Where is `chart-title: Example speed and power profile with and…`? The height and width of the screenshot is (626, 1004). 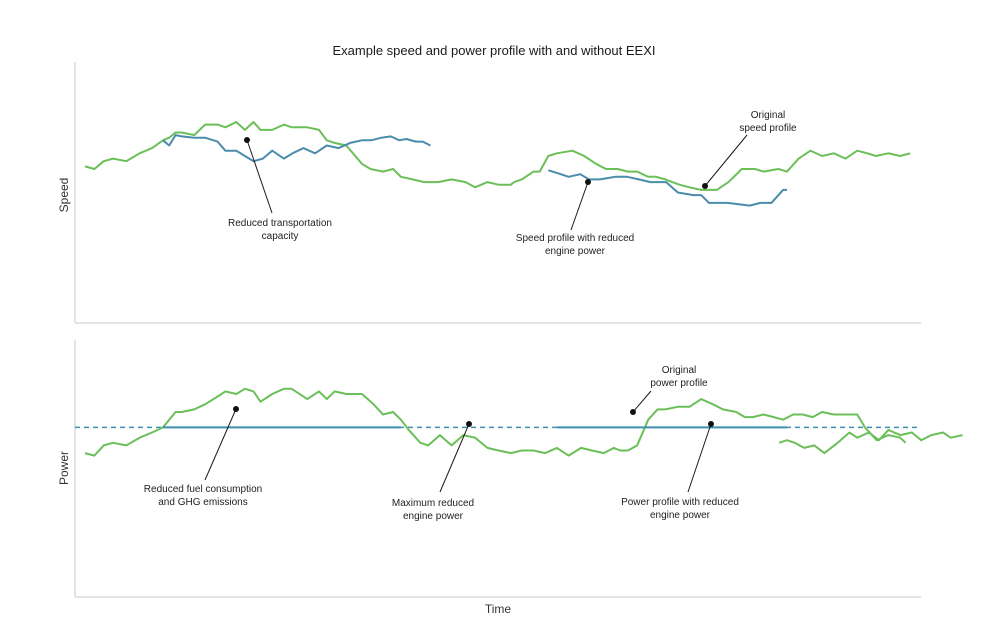
chart-title: Example speed and power profile with and… is located at coordinates (493, 50).